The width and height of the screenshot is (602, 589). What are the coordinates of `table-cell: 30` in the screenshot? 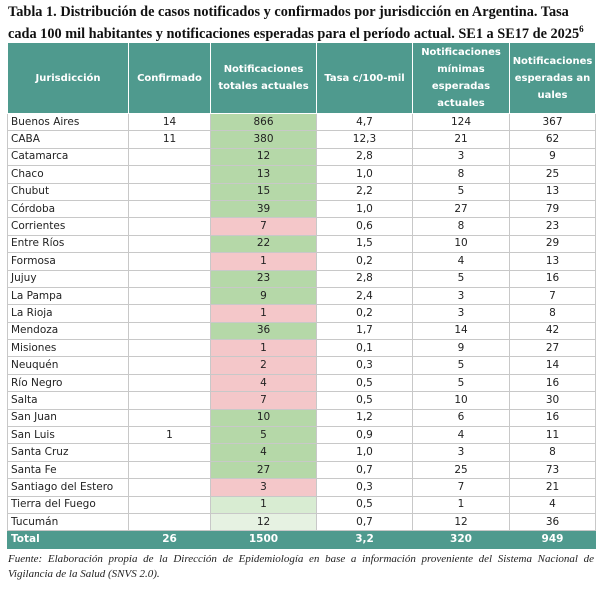 It's located at (552, 400).